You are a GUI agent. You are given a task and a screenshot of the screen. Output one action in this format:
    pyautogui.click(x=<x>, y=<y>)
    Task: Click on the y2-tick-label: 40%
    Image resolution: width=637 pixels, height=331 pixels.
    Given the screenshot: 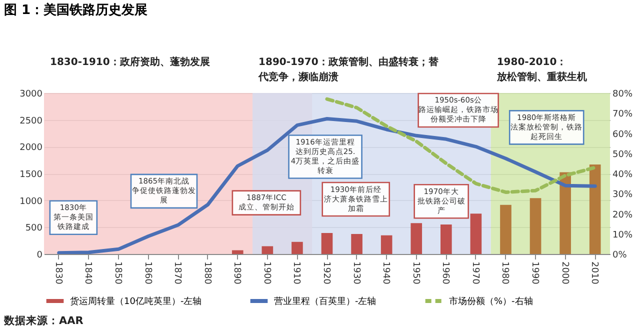 What is the action you would take?
    pyautogui.click(x=622, y=175)
    